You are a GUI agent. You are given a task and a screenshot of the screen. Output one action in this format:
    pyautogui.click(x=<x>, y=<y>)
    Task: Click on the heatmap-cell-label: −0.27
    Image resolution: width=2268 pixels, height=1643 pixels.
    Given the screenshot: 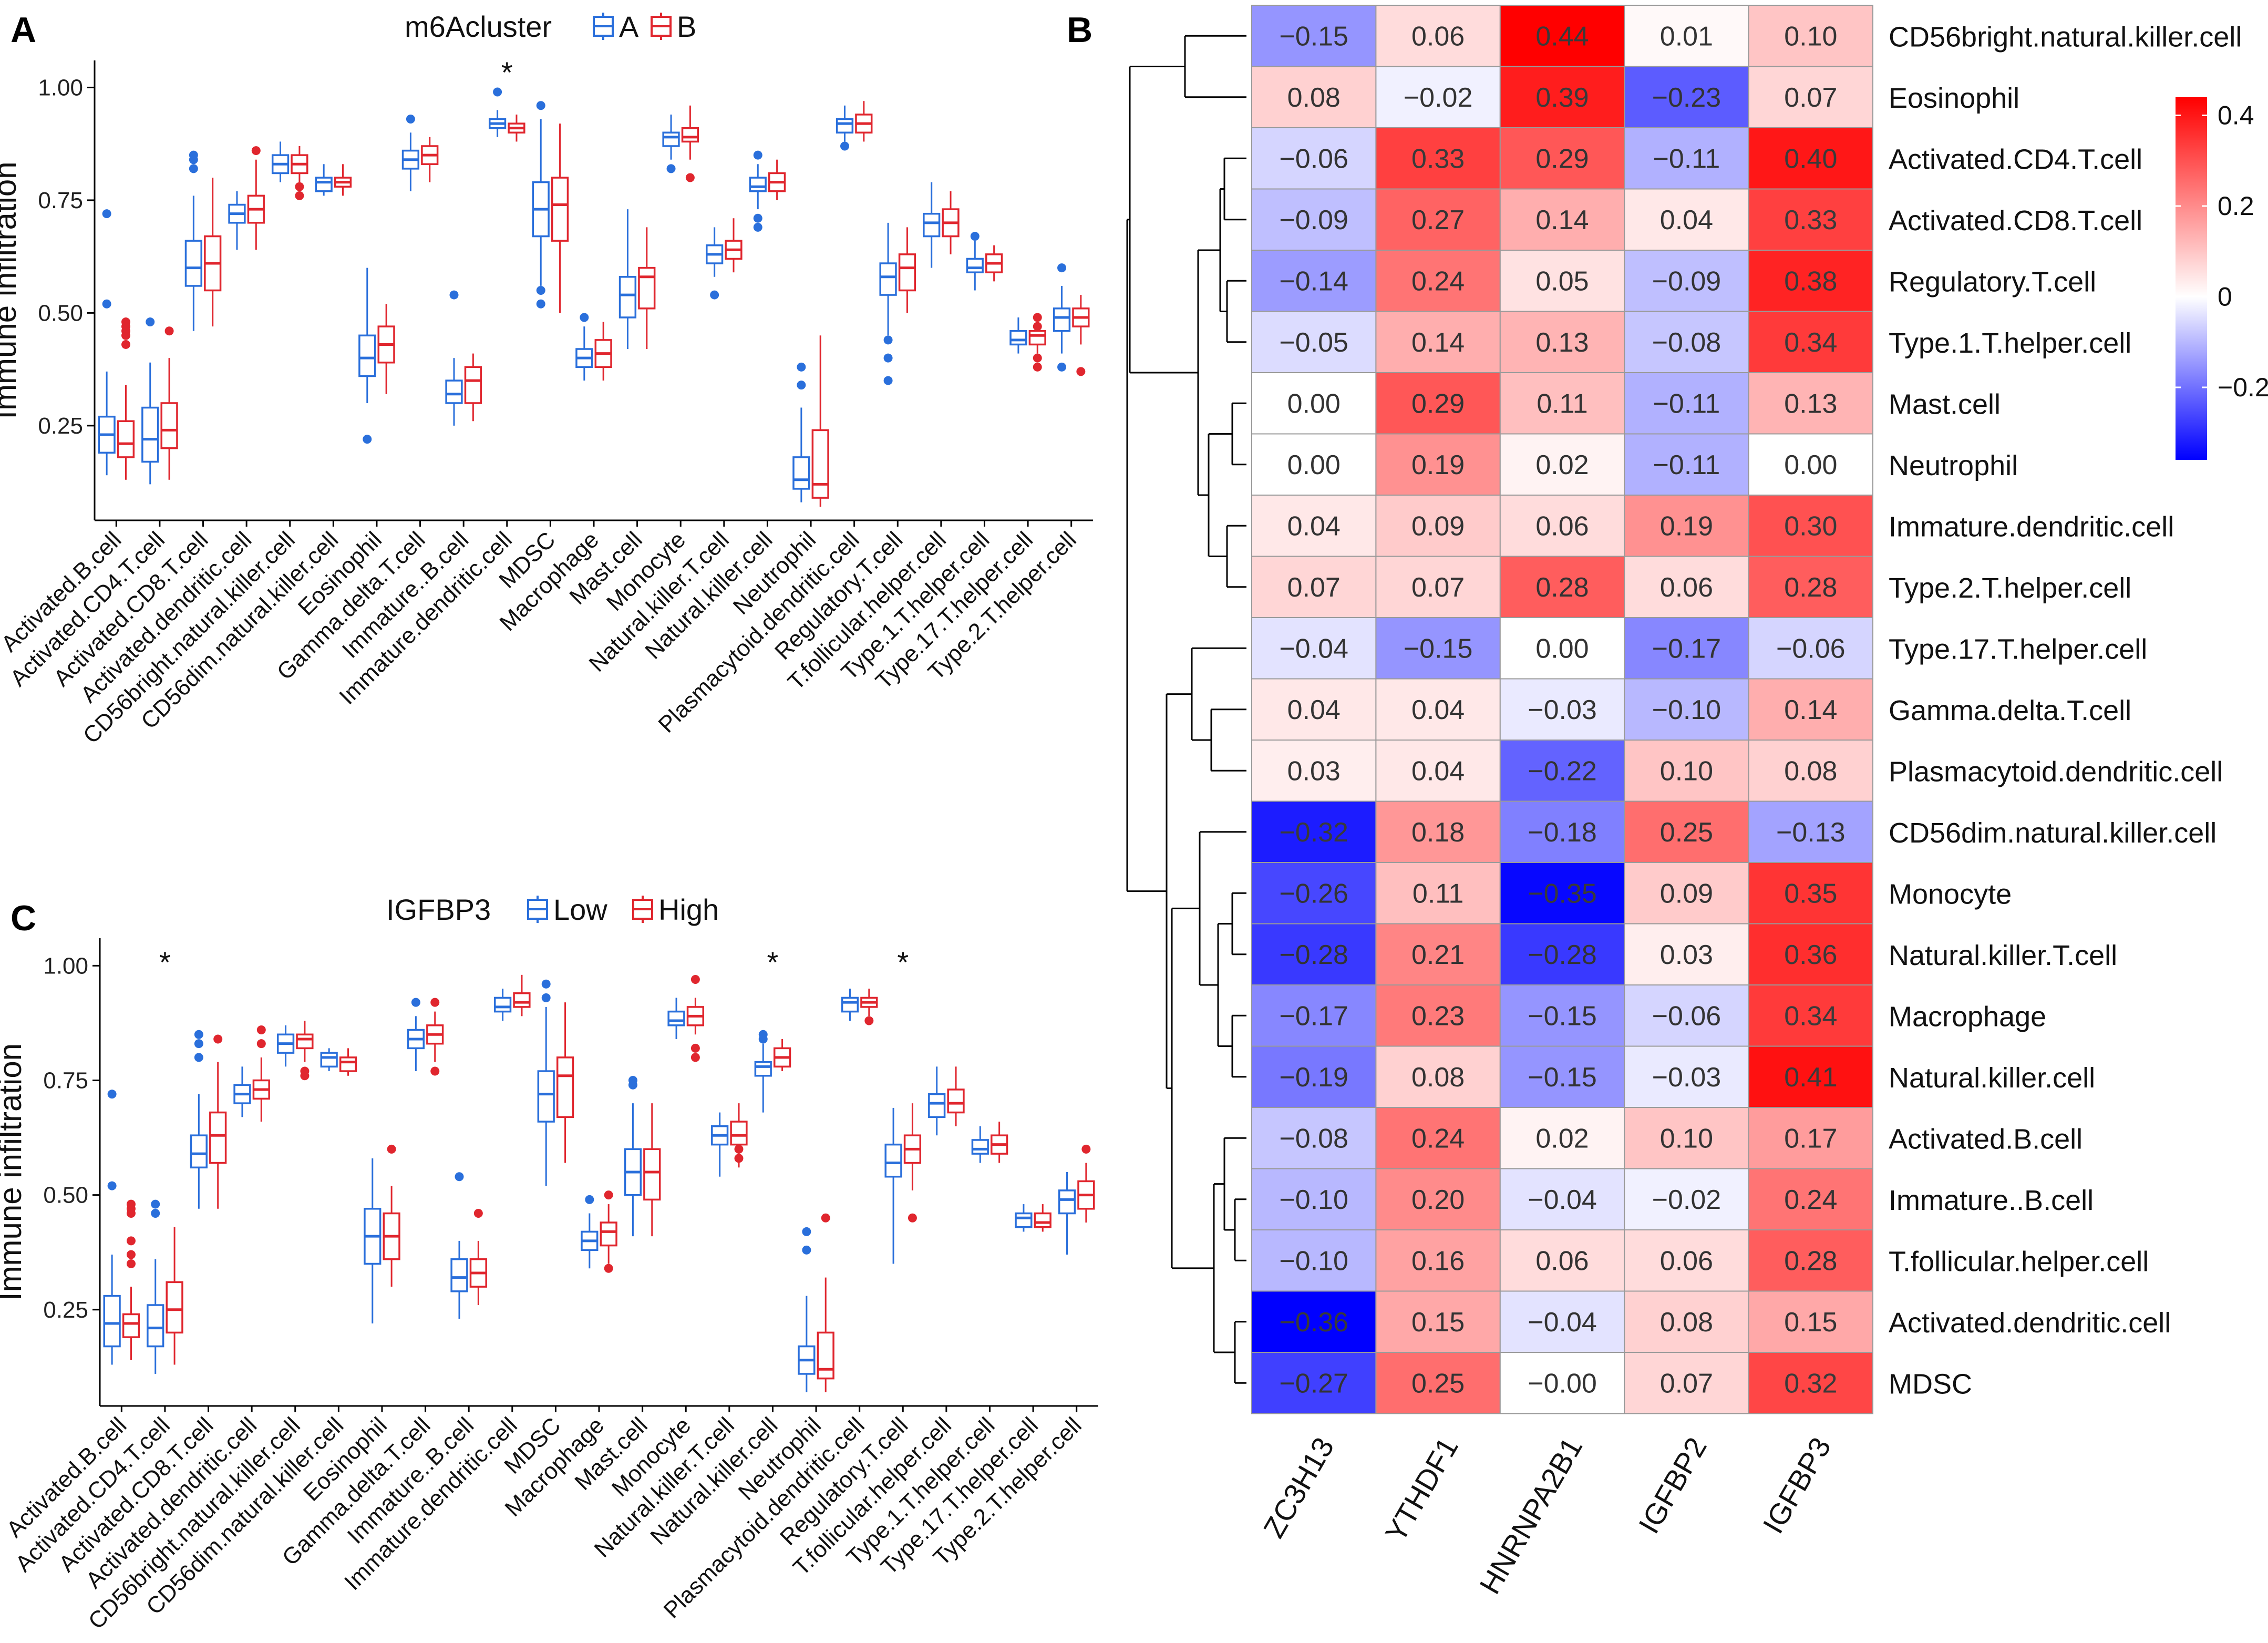 What is the action you would take?
    pyautogui.click(x=1313, y=1383)
    